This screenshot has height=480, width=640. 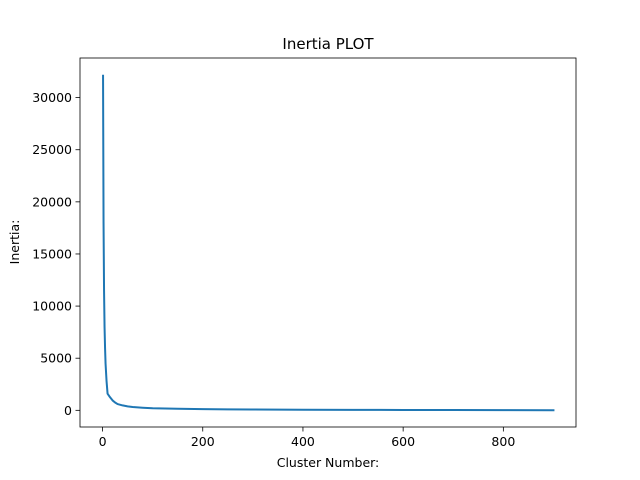 What do you see at coordinates (52, 253) in the screenshot?
I see `y-tick-label: 15000` at bounding box center [52, 253].